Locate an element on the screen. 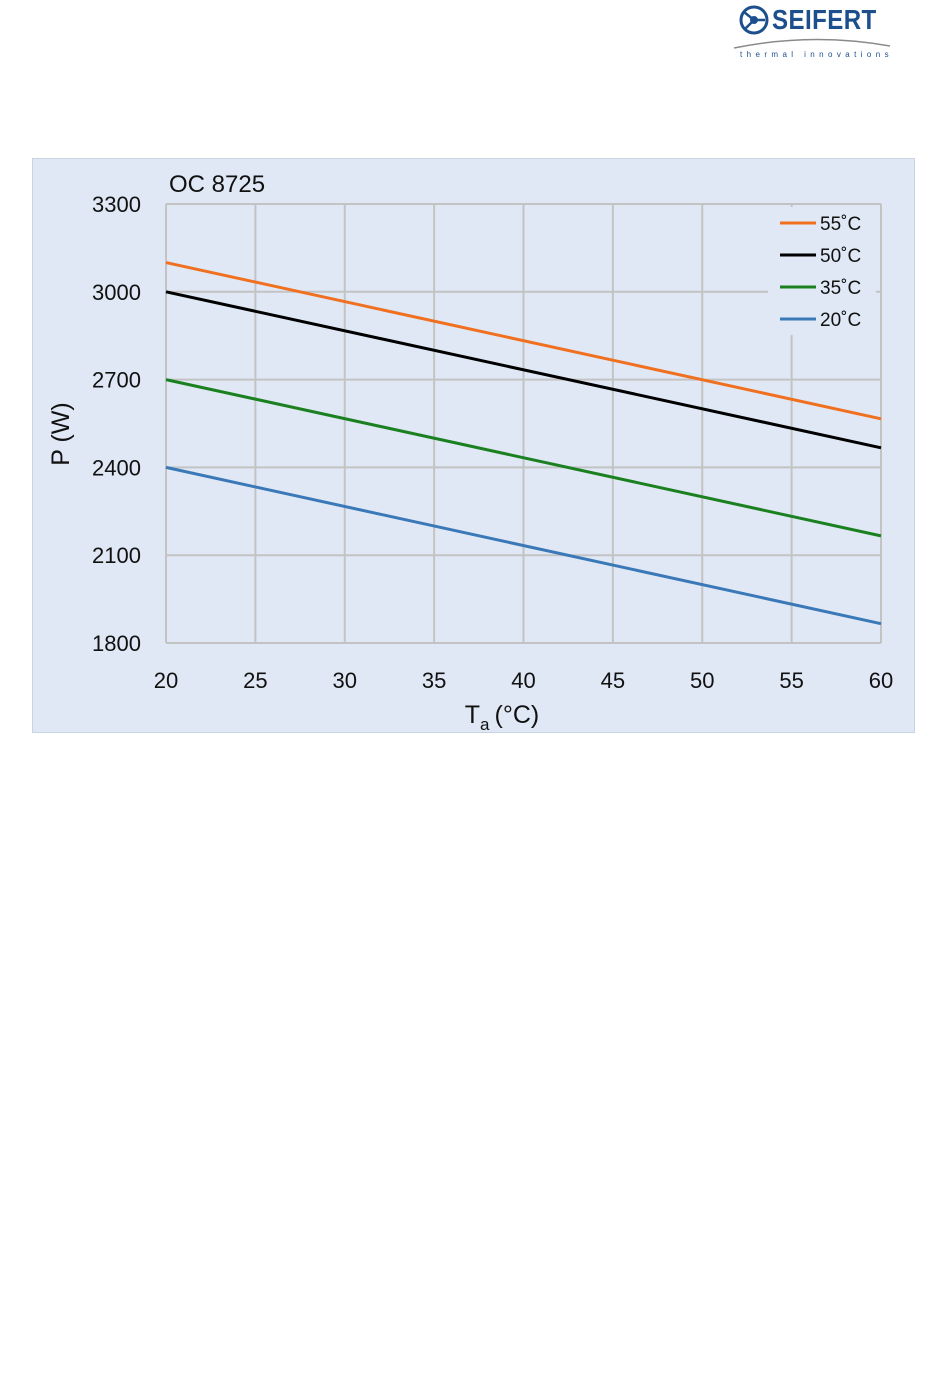 The height and width of the screenshot is (1378, 950). y-tick-label: 2100 is located at coordinates (116, 555).